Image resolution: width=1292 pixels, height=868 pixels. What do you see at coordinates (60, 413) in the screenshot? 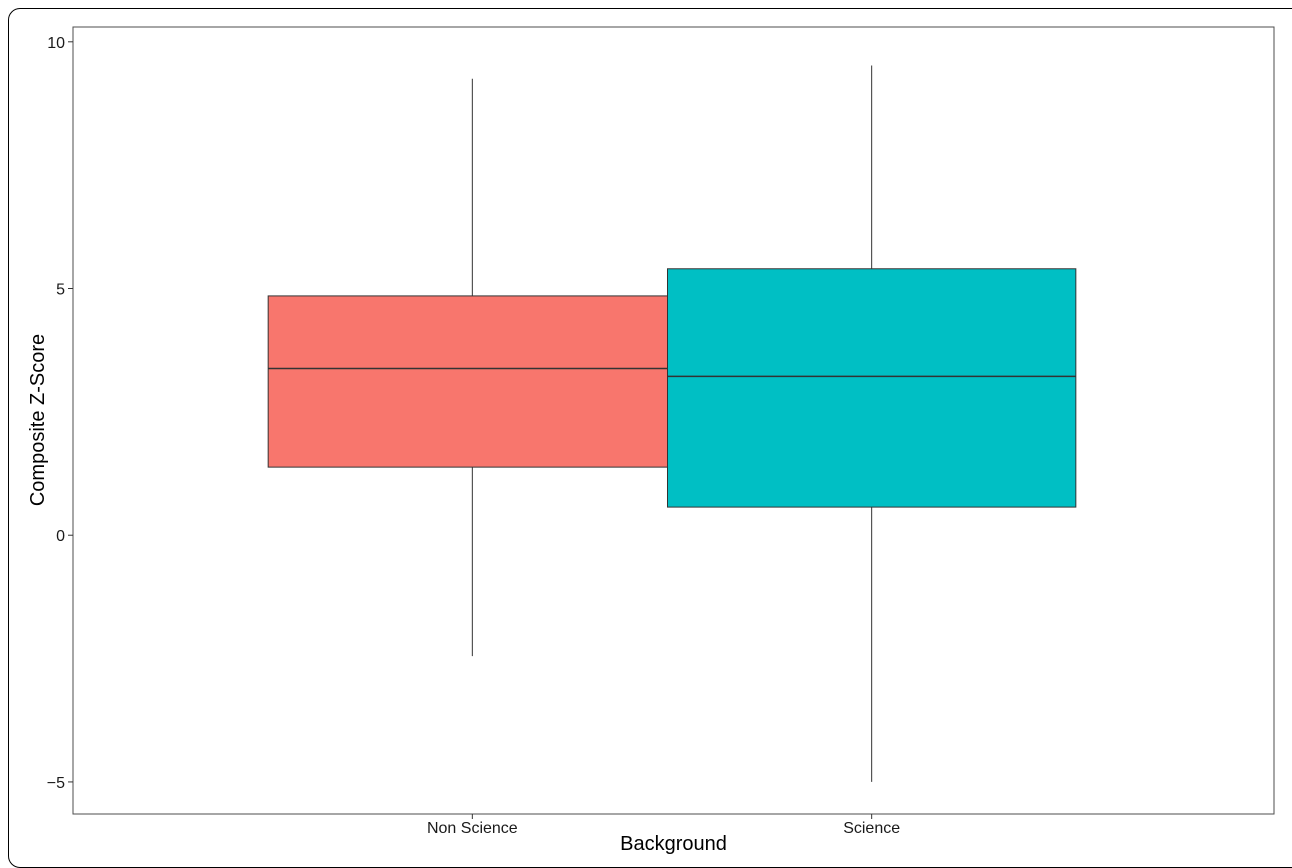
I see `y-axis: −5 0 5 10` at bounding box center [60, 413].